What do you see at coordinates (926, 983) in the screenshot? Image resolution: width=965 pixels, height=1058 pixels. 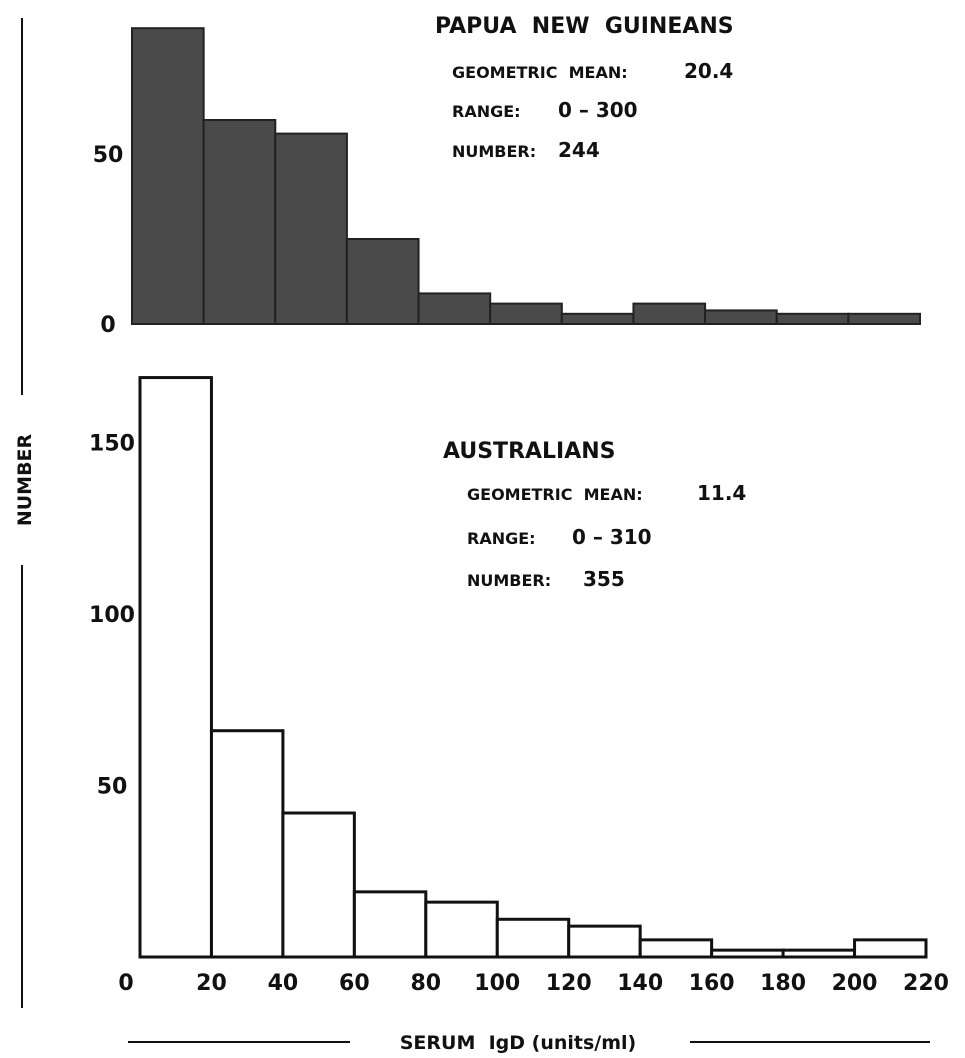 I see `x-tick-label: 220` at bounding box center [926, 983].